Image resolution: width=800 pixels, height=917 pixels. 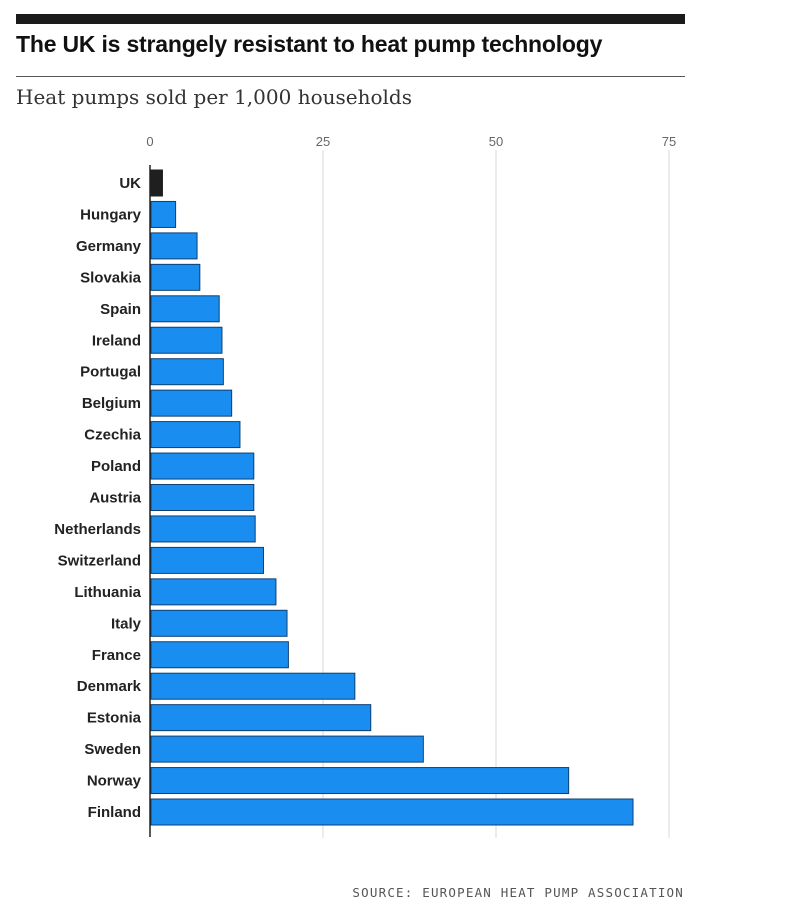 What do you see at coordinates (130, 183) in the screenshot?
I see `category-label-uk: UK` at bounding box center [130, 183].